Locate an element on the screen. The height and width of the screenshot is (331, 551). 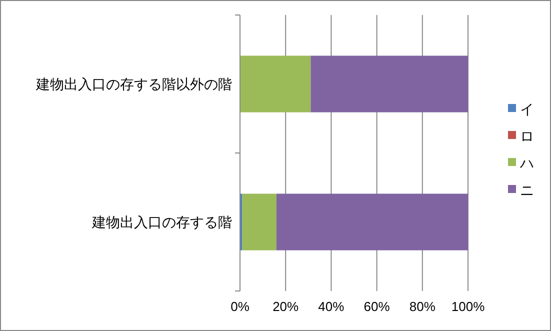
legend-label: ハ is located at coordinates (526, 162).